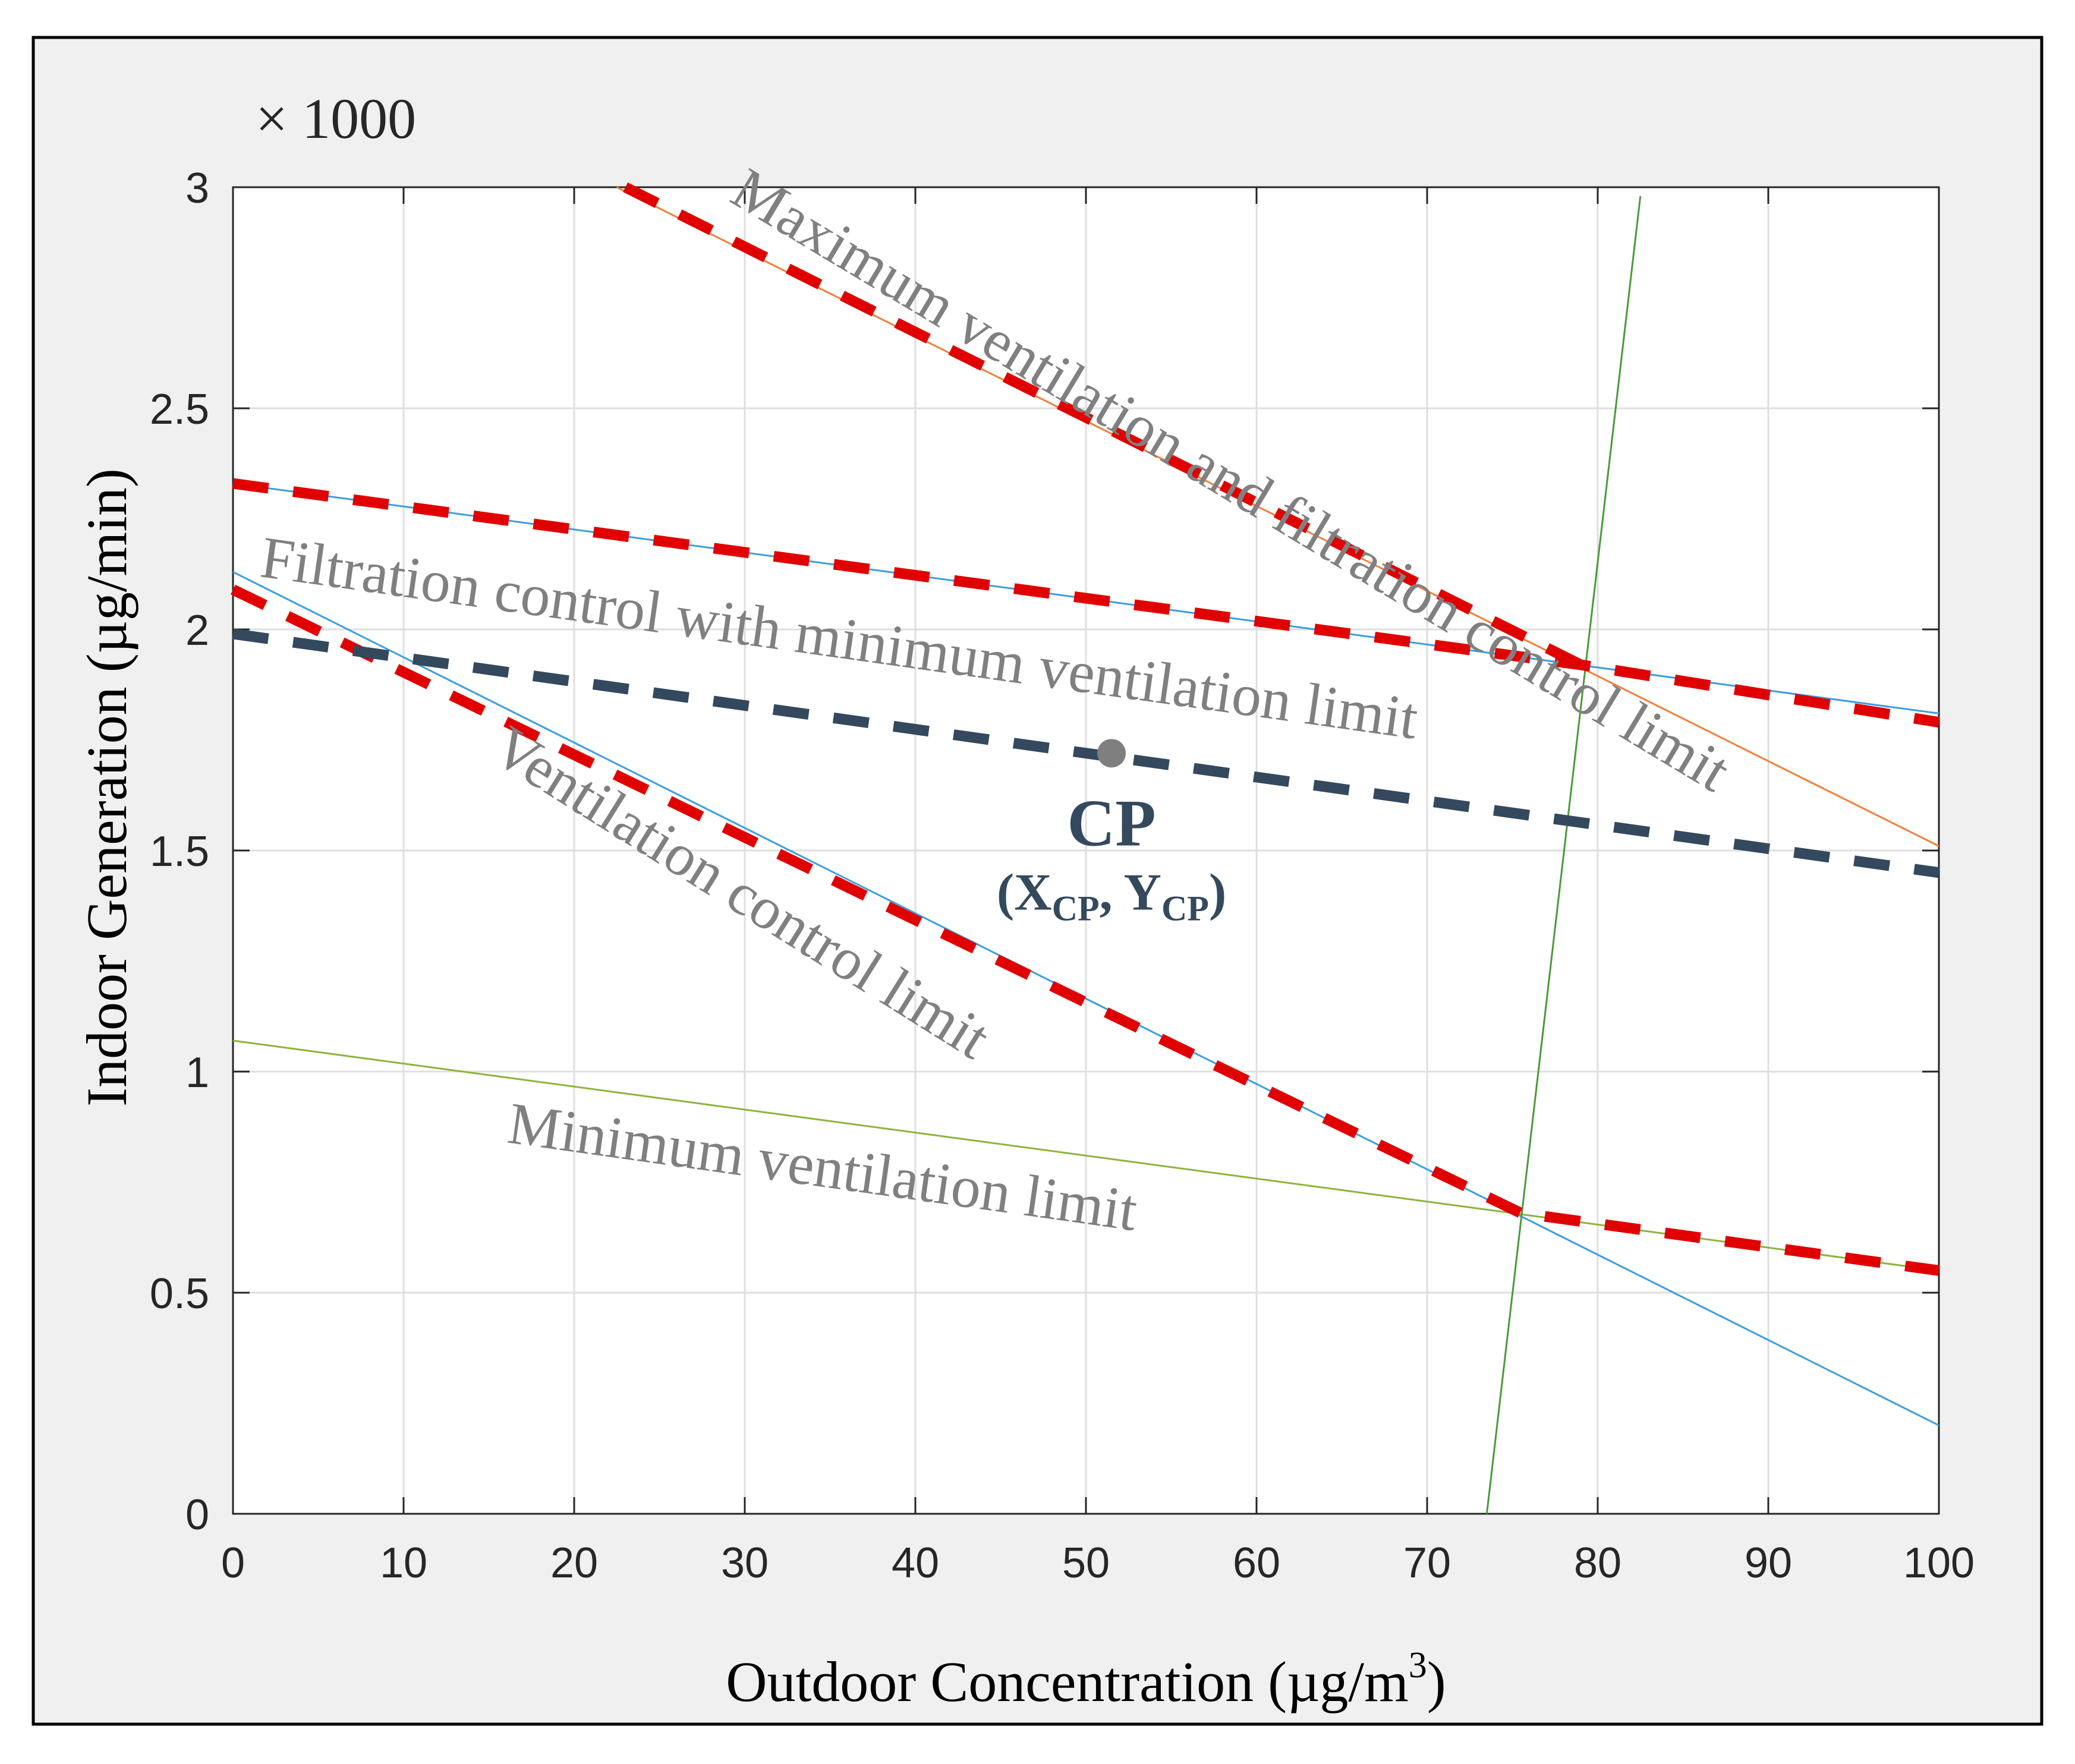  Describe the element at coordinates (1769, 1563) in the screenshot. I see `x-tick-label: 90` at that location.